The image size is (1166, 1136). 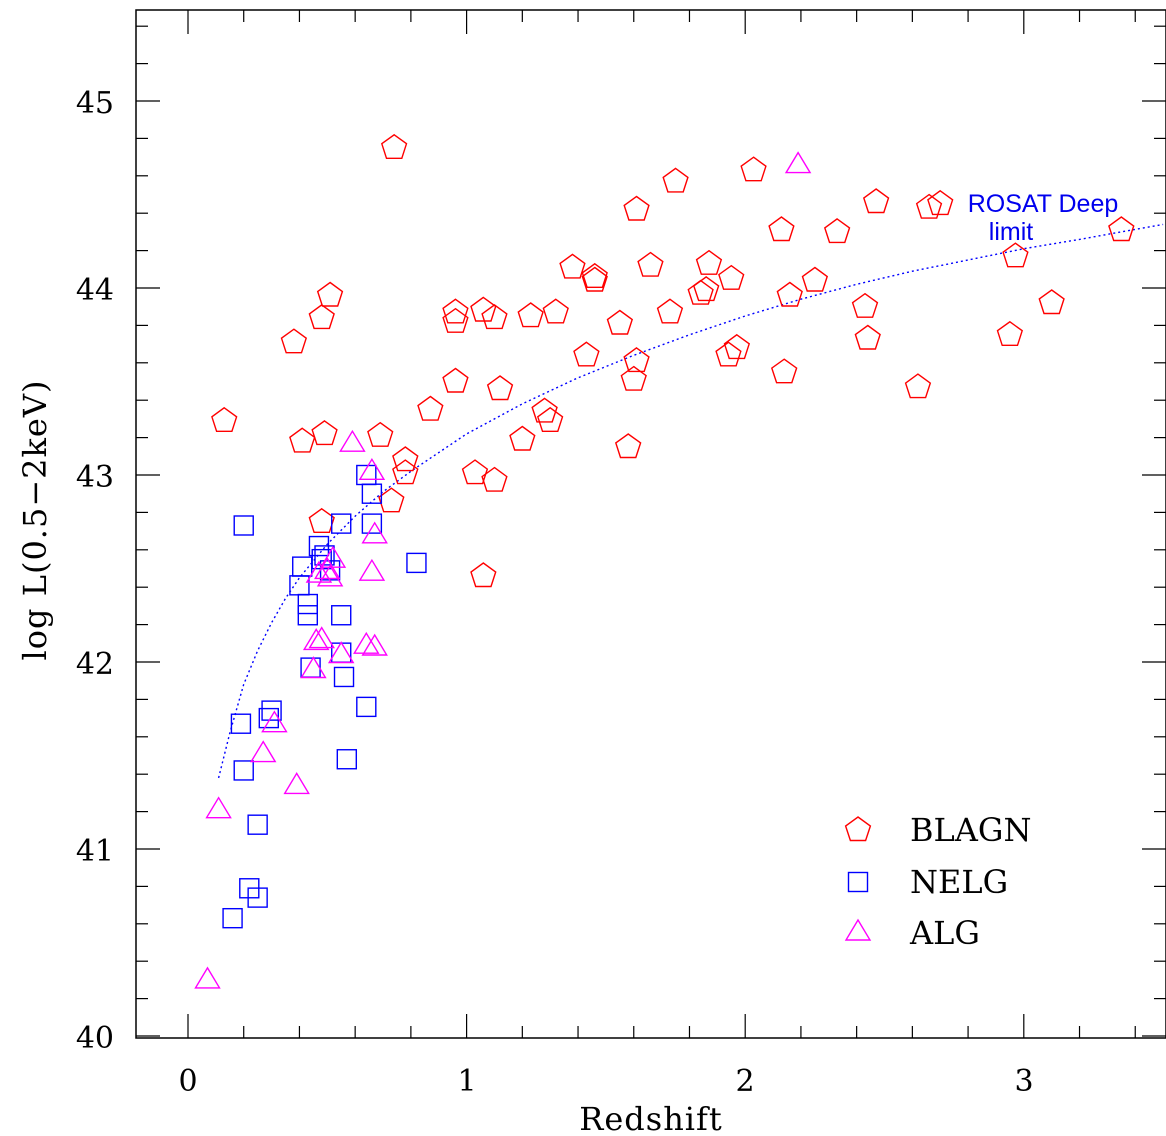 I want to click on x-axis-title: Redshift, so click(x=650, y=1118).